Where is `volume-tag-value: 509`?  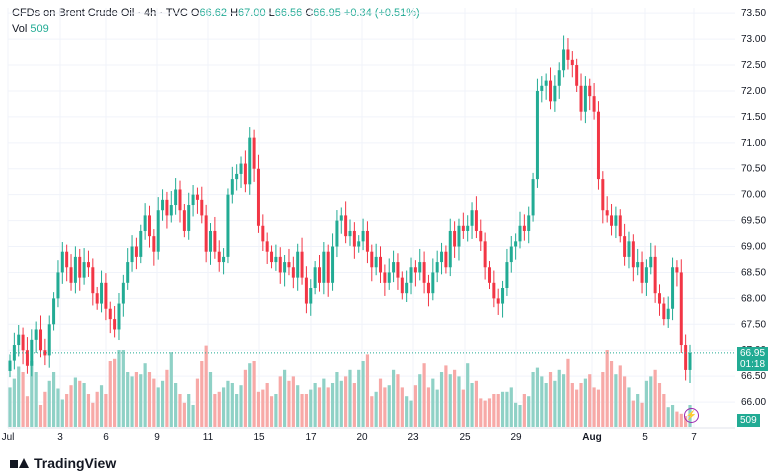 volume-tag-value: 509 is located at coordinates (748, 420).